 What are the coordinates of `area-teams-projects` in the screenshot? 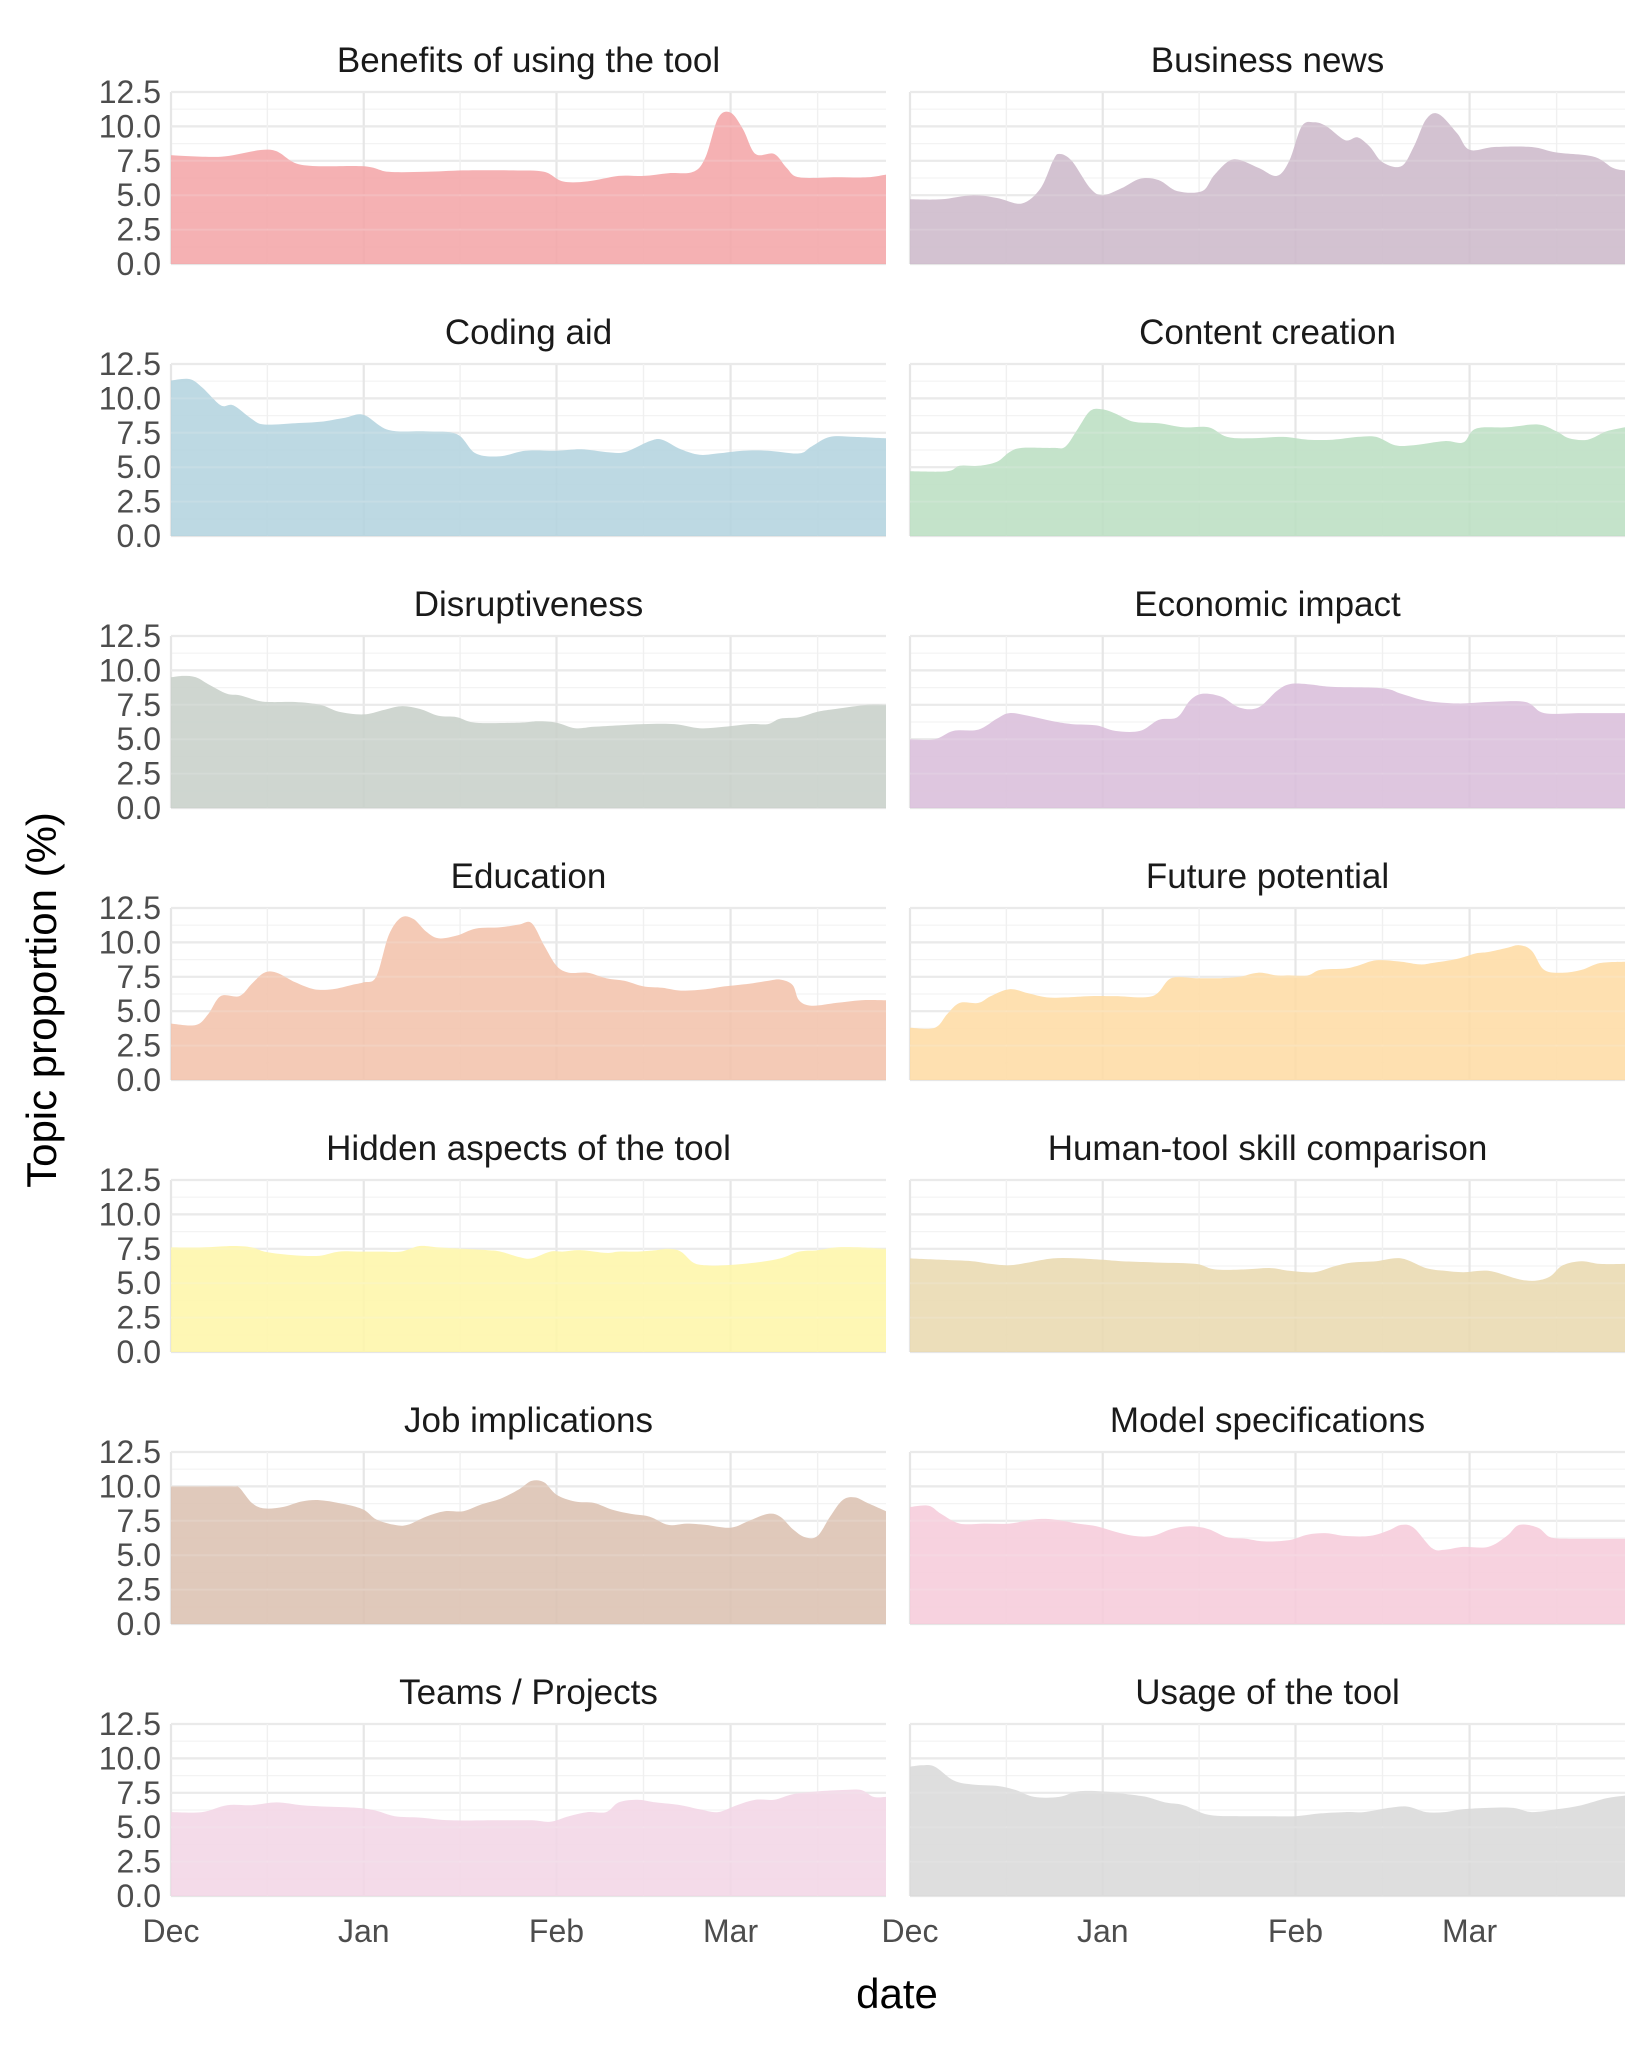 It's located at (528, 1842).